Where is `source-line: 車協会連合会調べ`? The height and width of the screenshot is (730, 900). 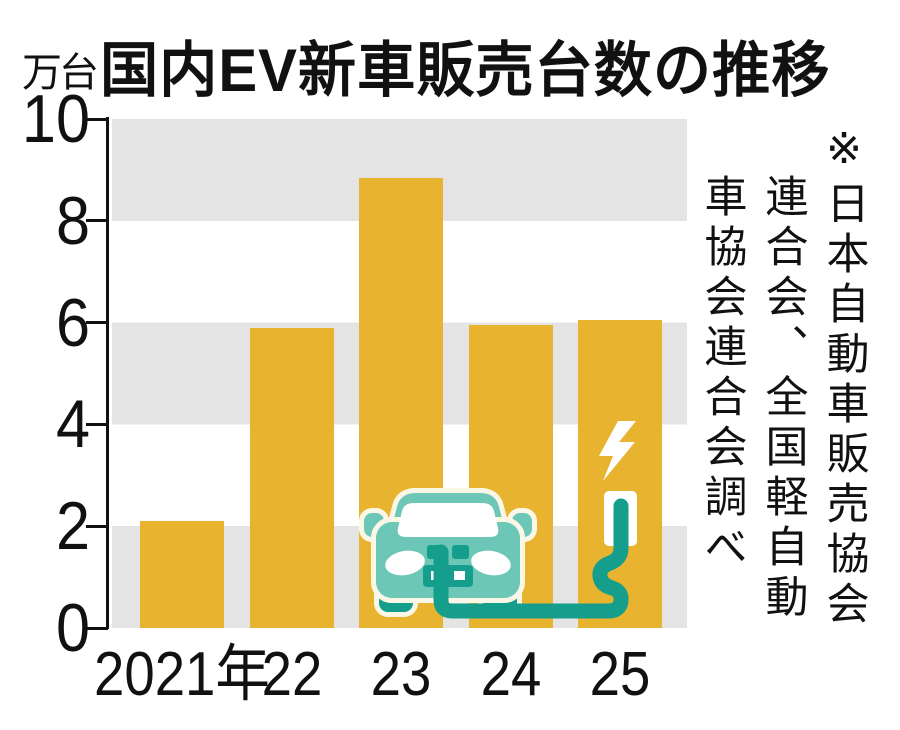 source-line: 車協会連合会調べ is located at coordinates (722, 374).